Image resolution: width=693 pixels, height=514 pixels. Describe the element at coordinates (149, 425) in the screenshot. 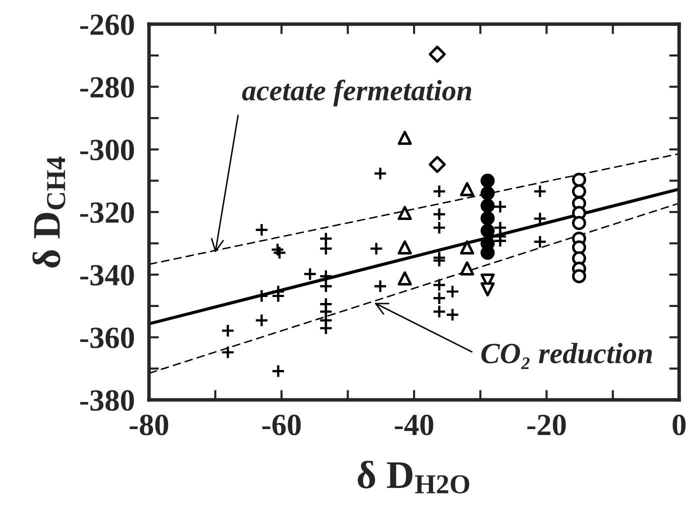

I see `x-tick-label: -80` at that location.